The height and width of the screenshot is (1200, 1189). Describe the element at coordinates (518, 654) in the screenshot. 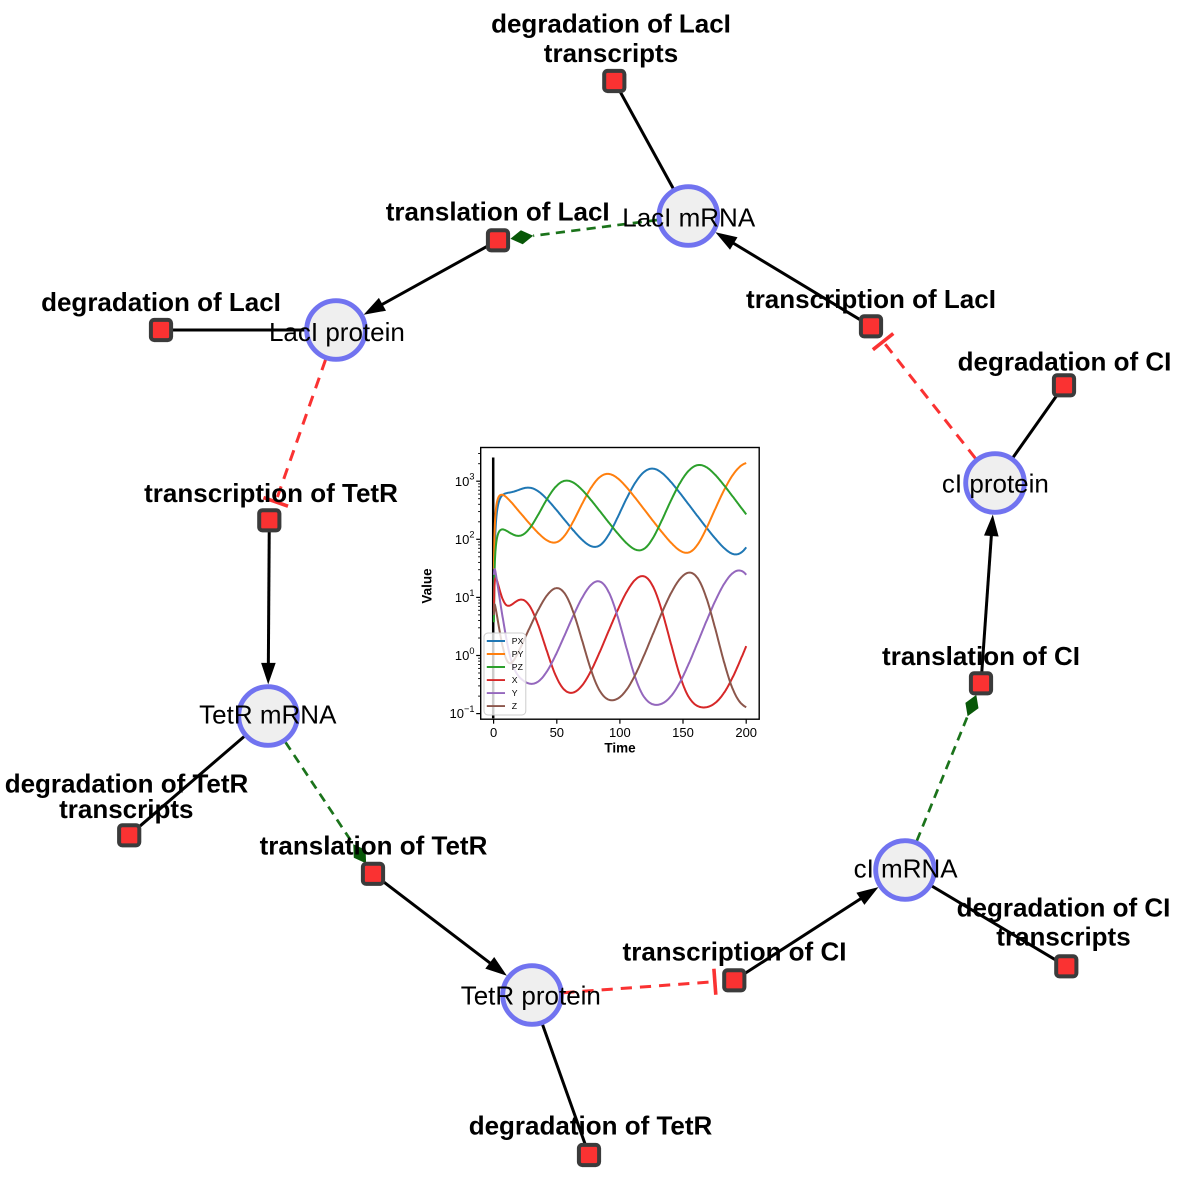

I see `svg-text: PY` at that location.